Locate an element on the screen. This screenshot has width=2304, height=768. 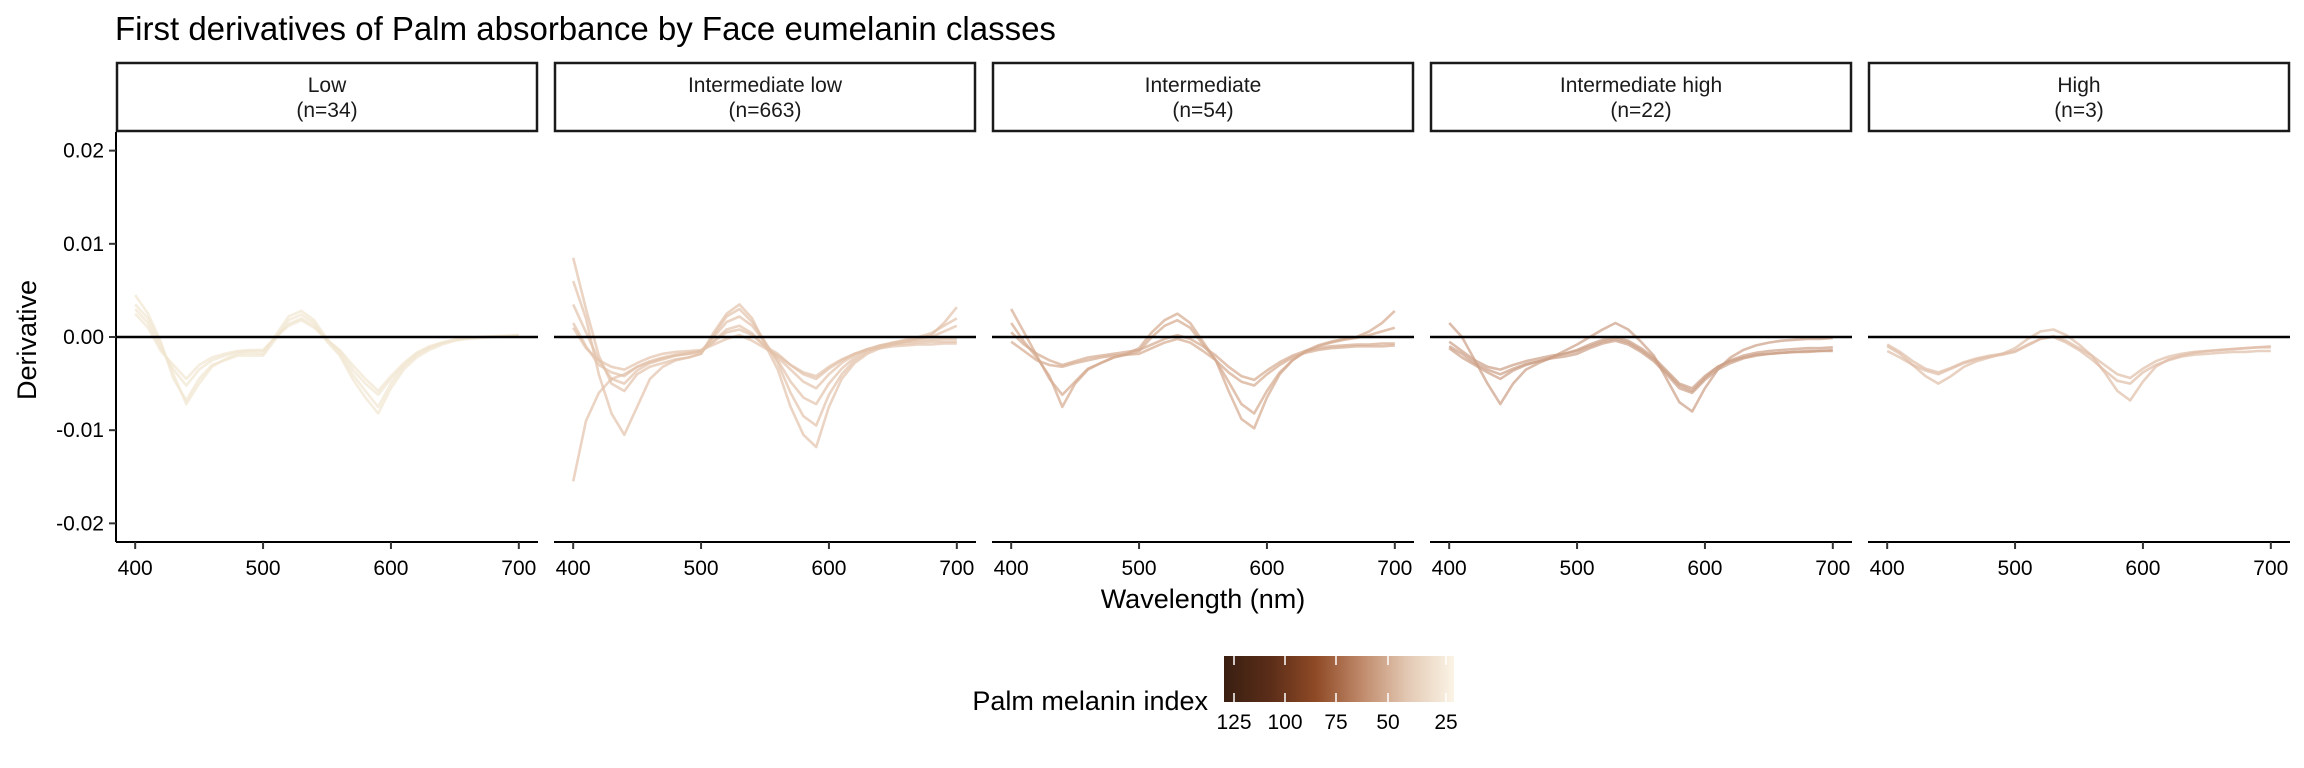
y-tick-label: 0.00 is located at coordinates (83, 337).